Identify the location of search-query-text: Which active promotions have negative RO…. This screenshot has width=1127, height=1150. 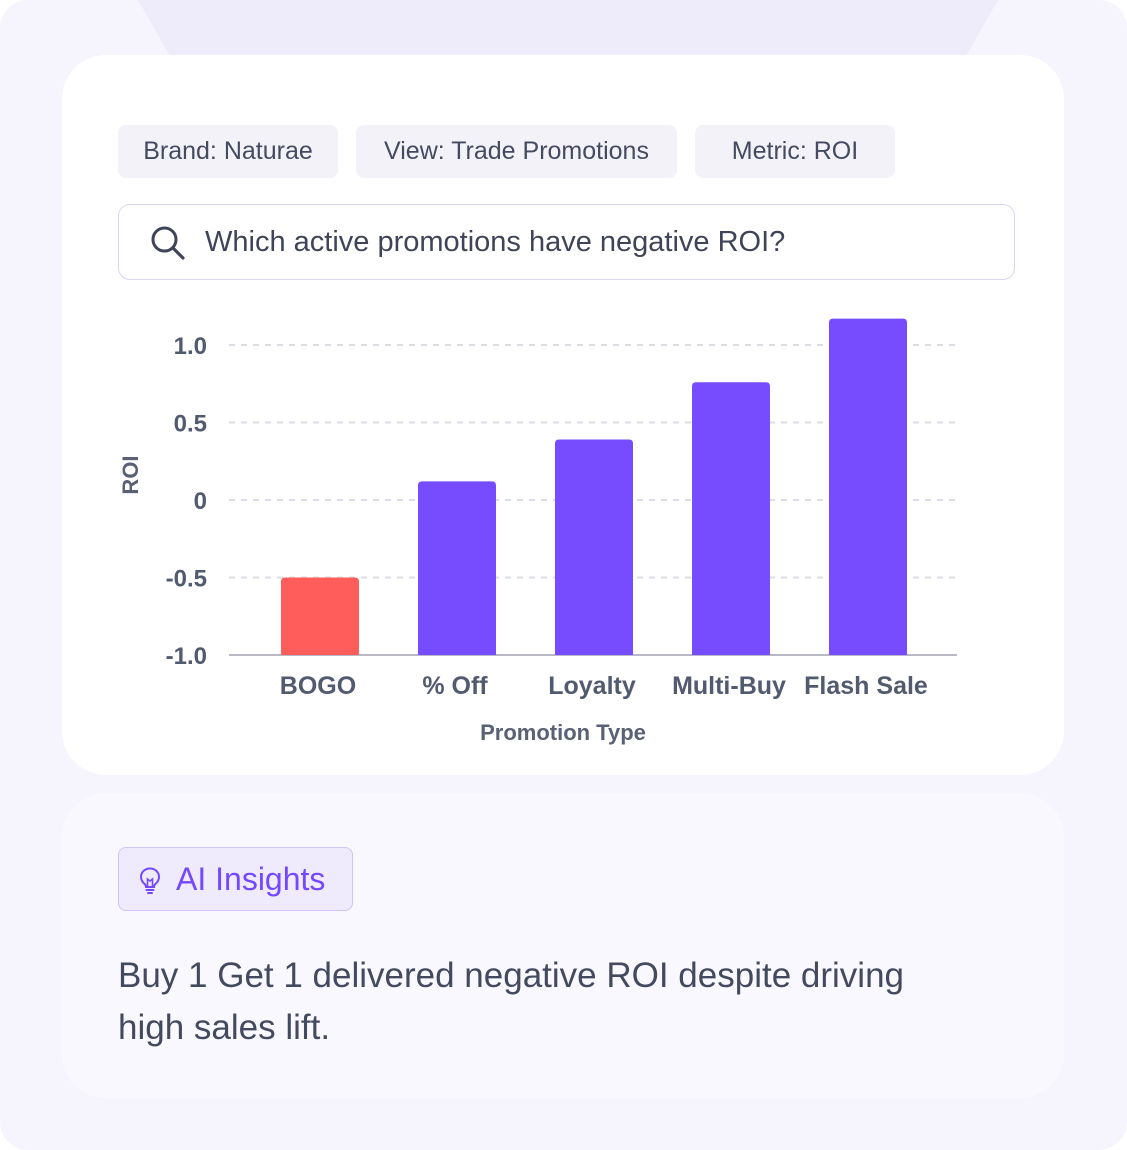
(495, 242).